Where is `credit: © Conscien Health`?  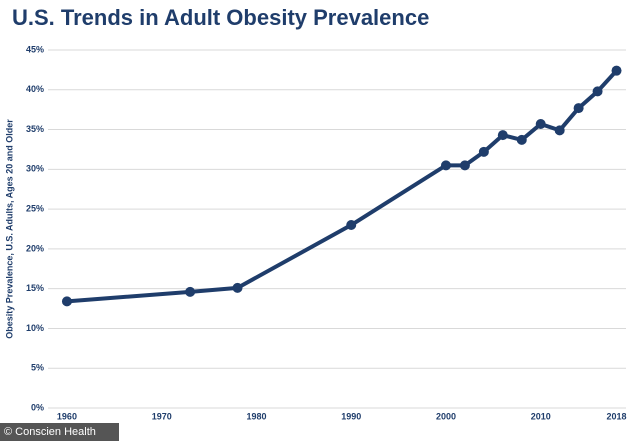 credit: © Conscien Health is located at coordinates (50, 432).